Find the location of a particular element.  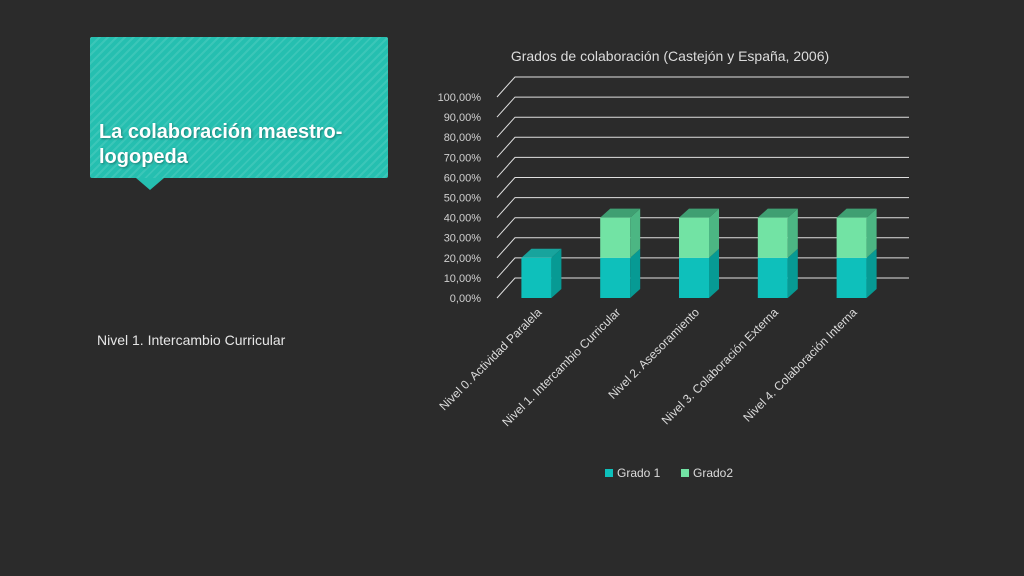

bar-grado-1-top is located at coordinates (541, 253).